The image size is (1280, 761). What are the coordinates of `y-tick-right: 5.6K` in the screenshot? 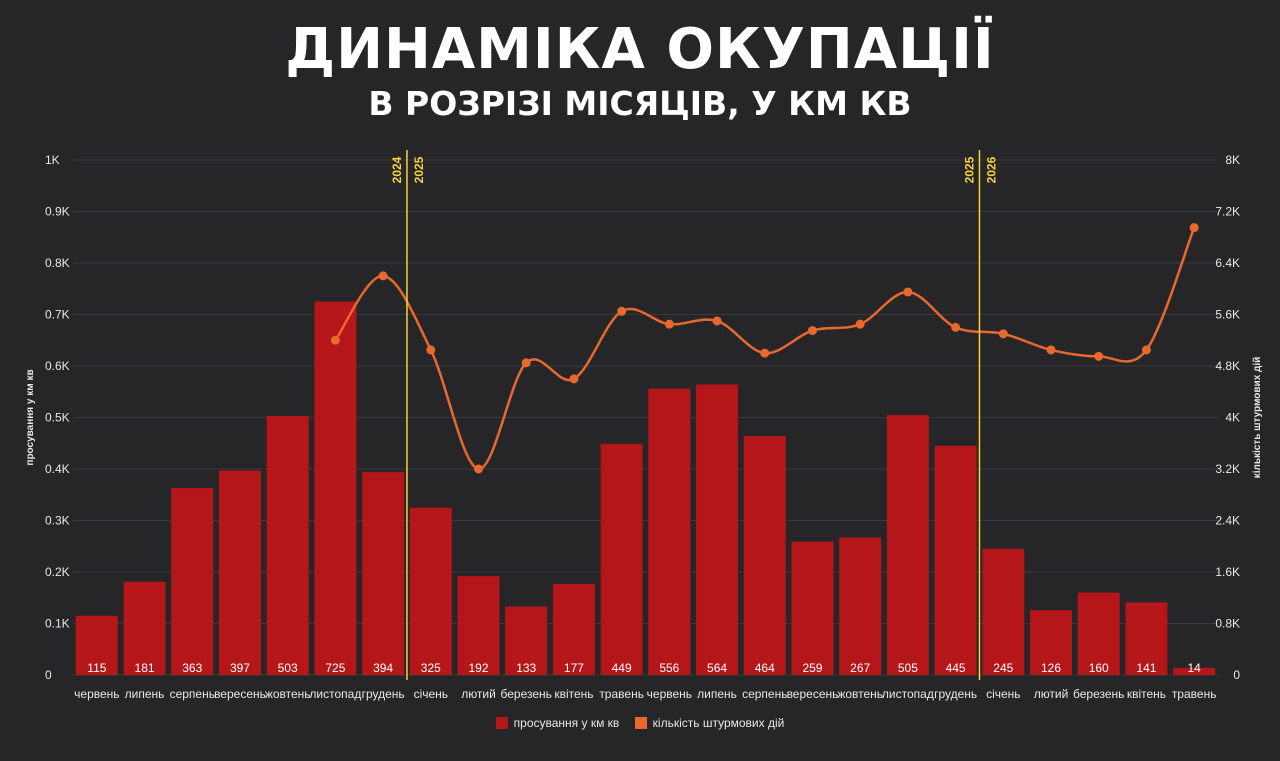 It's located at (1227, 315).